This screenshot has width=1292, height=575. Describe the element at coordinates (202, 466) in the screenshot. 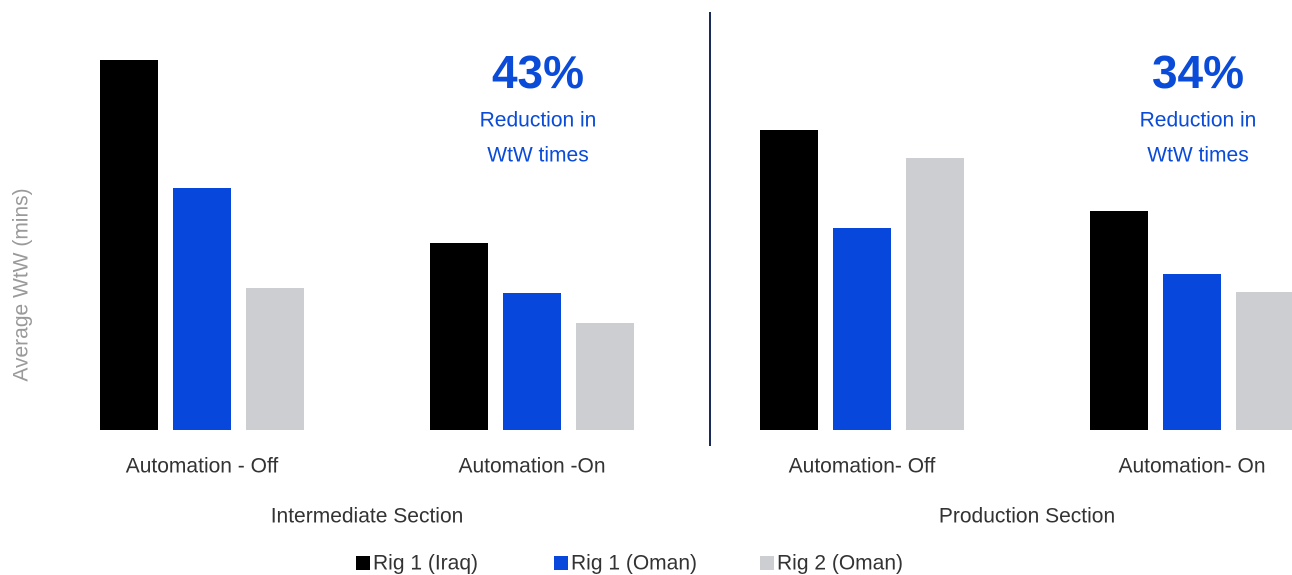

I see `x-tick-label: Automation - Off` at that location.